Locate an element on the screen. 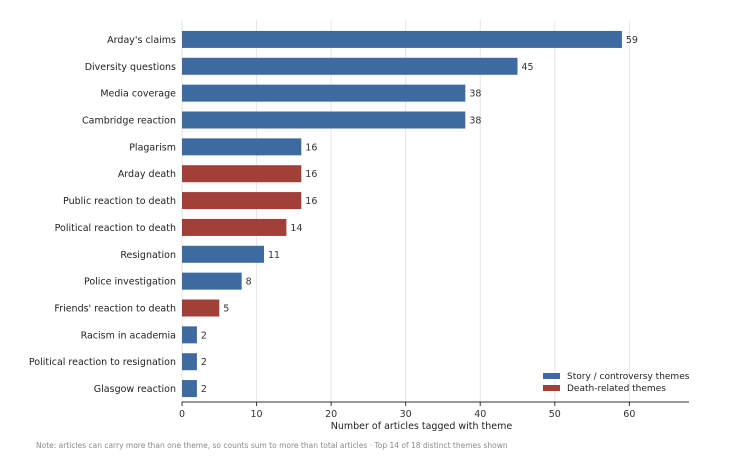 The image size is (754, 467). category-label: Political reaction to resignation is located at coordinates (102, 362).